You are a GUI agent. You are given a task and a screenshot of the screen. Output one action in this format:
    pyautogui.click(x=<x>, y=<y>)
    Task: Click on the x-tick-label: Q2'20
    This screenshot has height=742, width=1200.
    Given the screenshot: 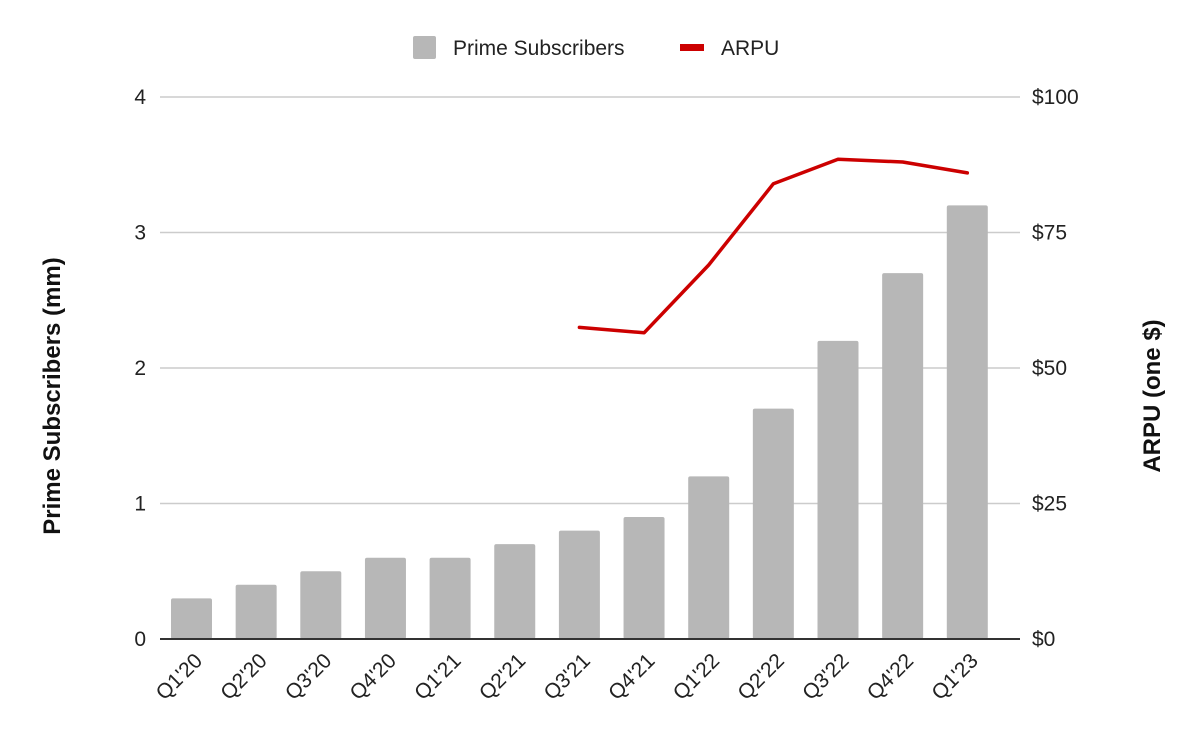 What is the action you would take?
    pyautogui.click(x=243, y=676)
    